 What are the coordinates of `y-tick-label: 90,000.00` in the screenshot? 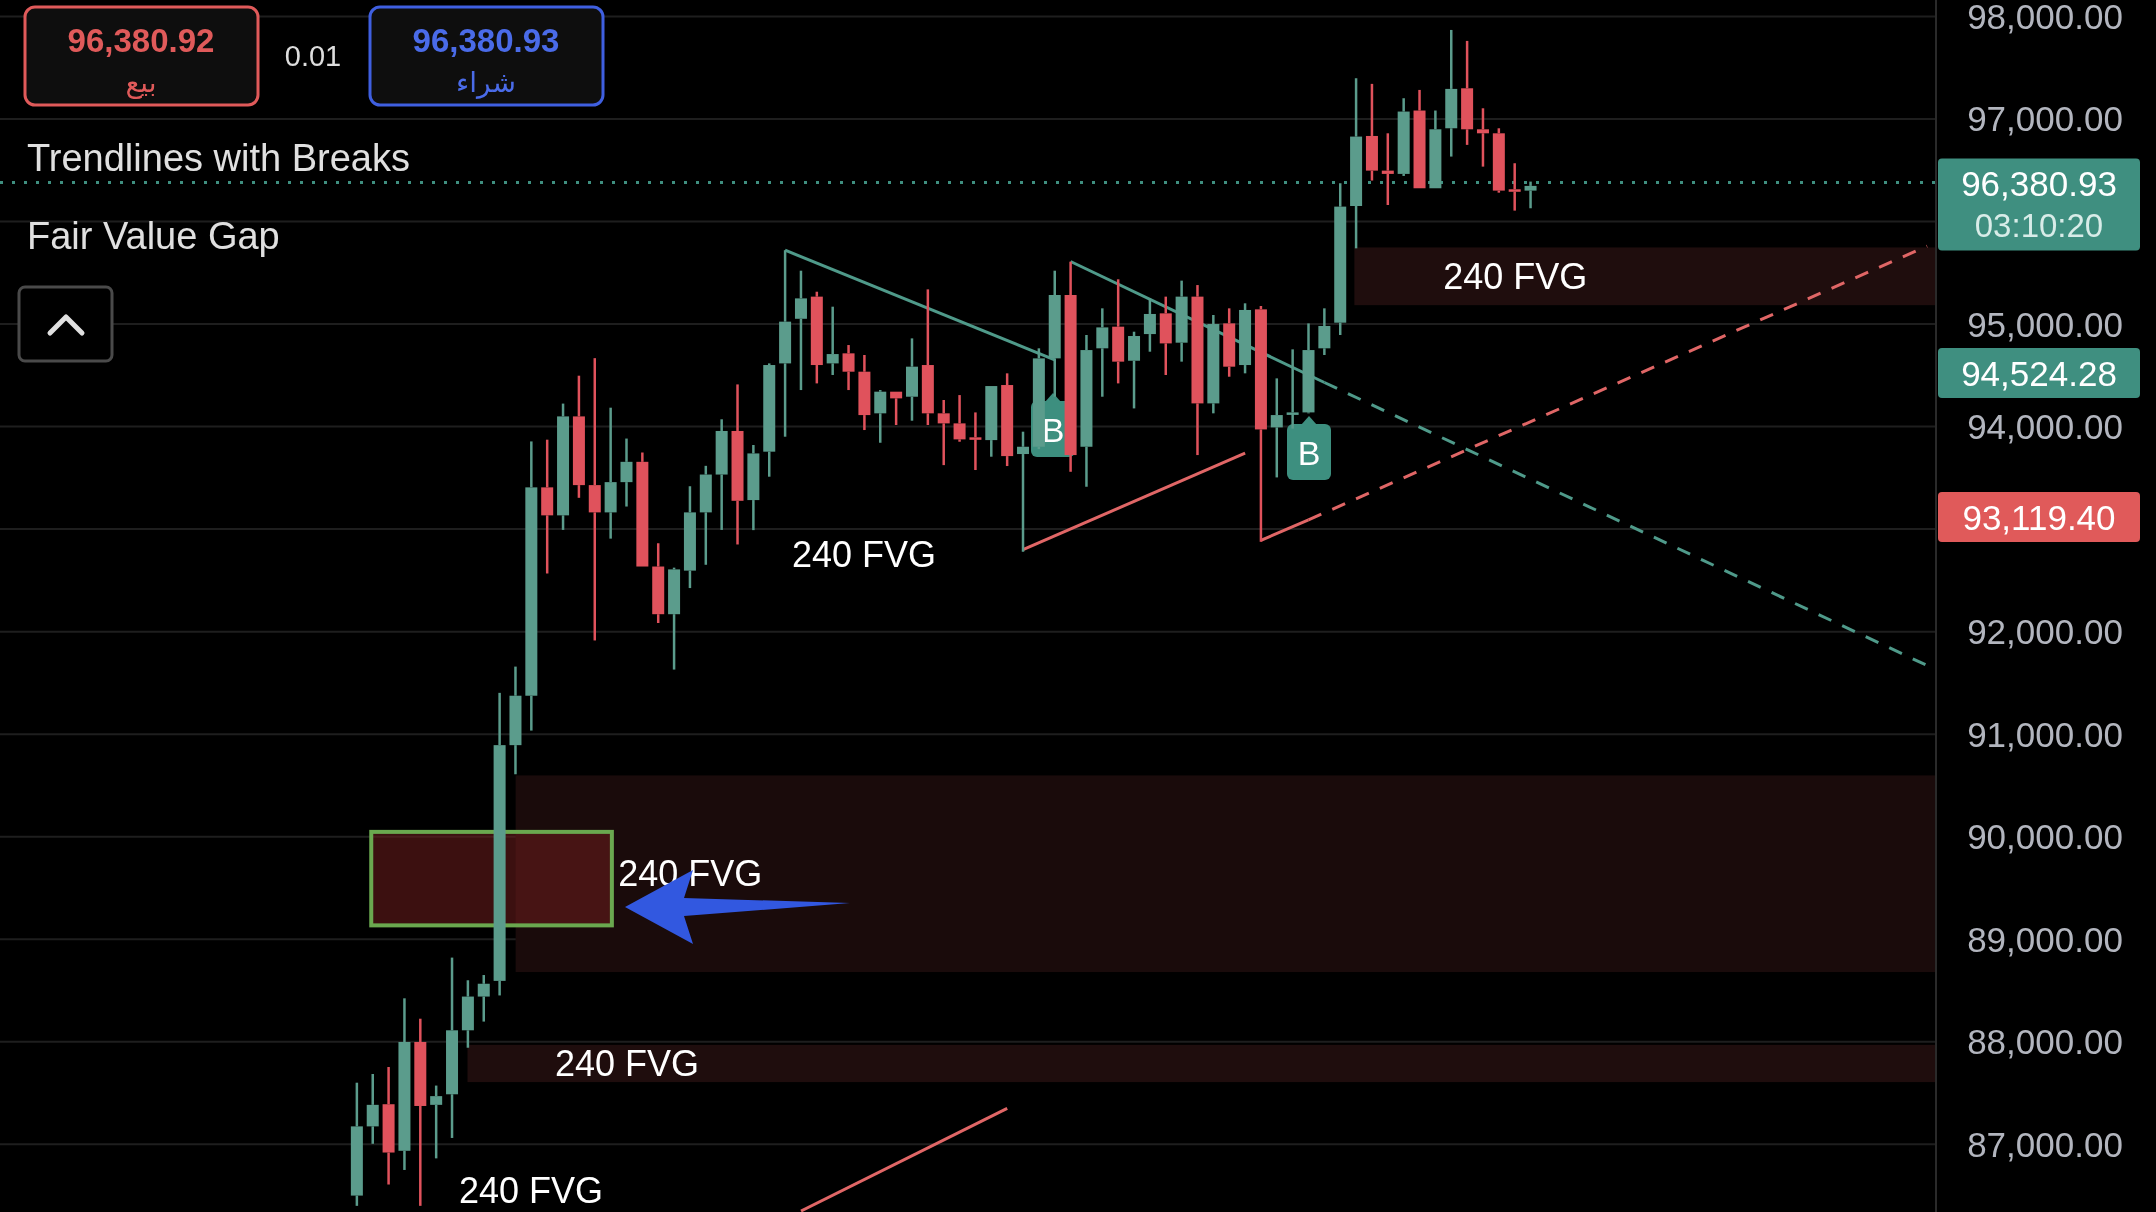 It's located at (2045, 837).